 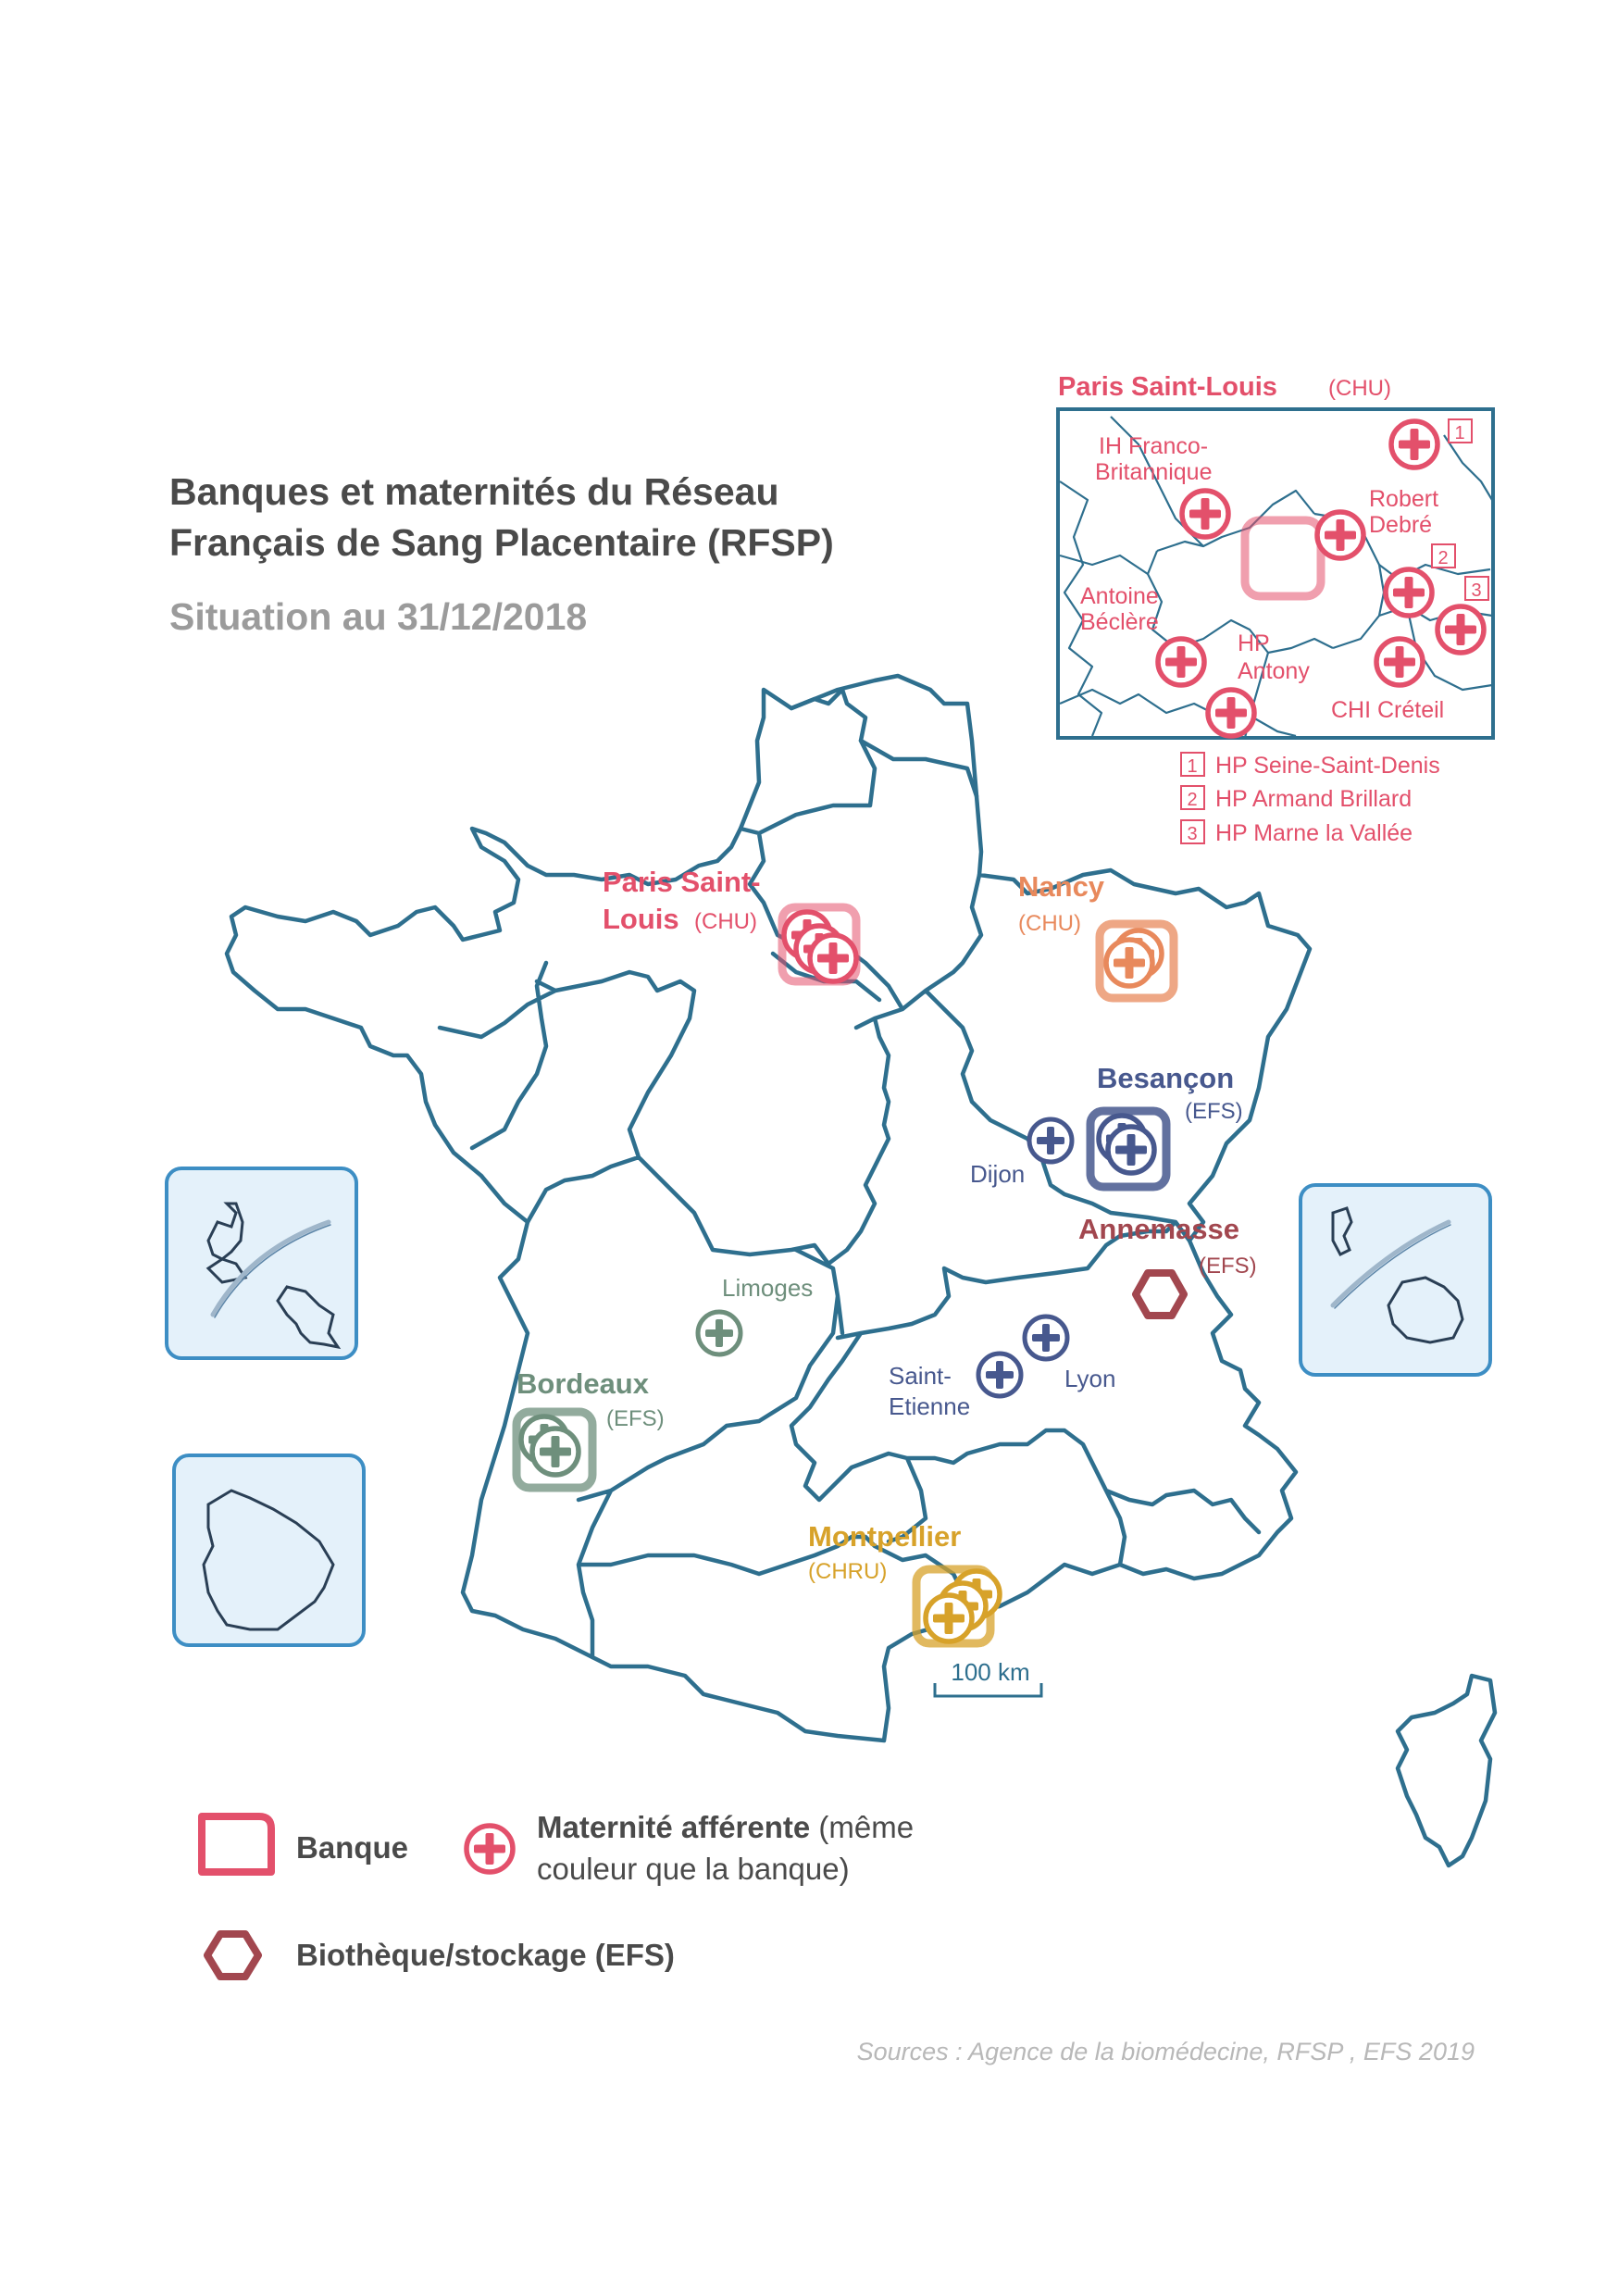 I want to click on bank-montpellier: Montpellier (CHRU), so click(x=904, y=1584).